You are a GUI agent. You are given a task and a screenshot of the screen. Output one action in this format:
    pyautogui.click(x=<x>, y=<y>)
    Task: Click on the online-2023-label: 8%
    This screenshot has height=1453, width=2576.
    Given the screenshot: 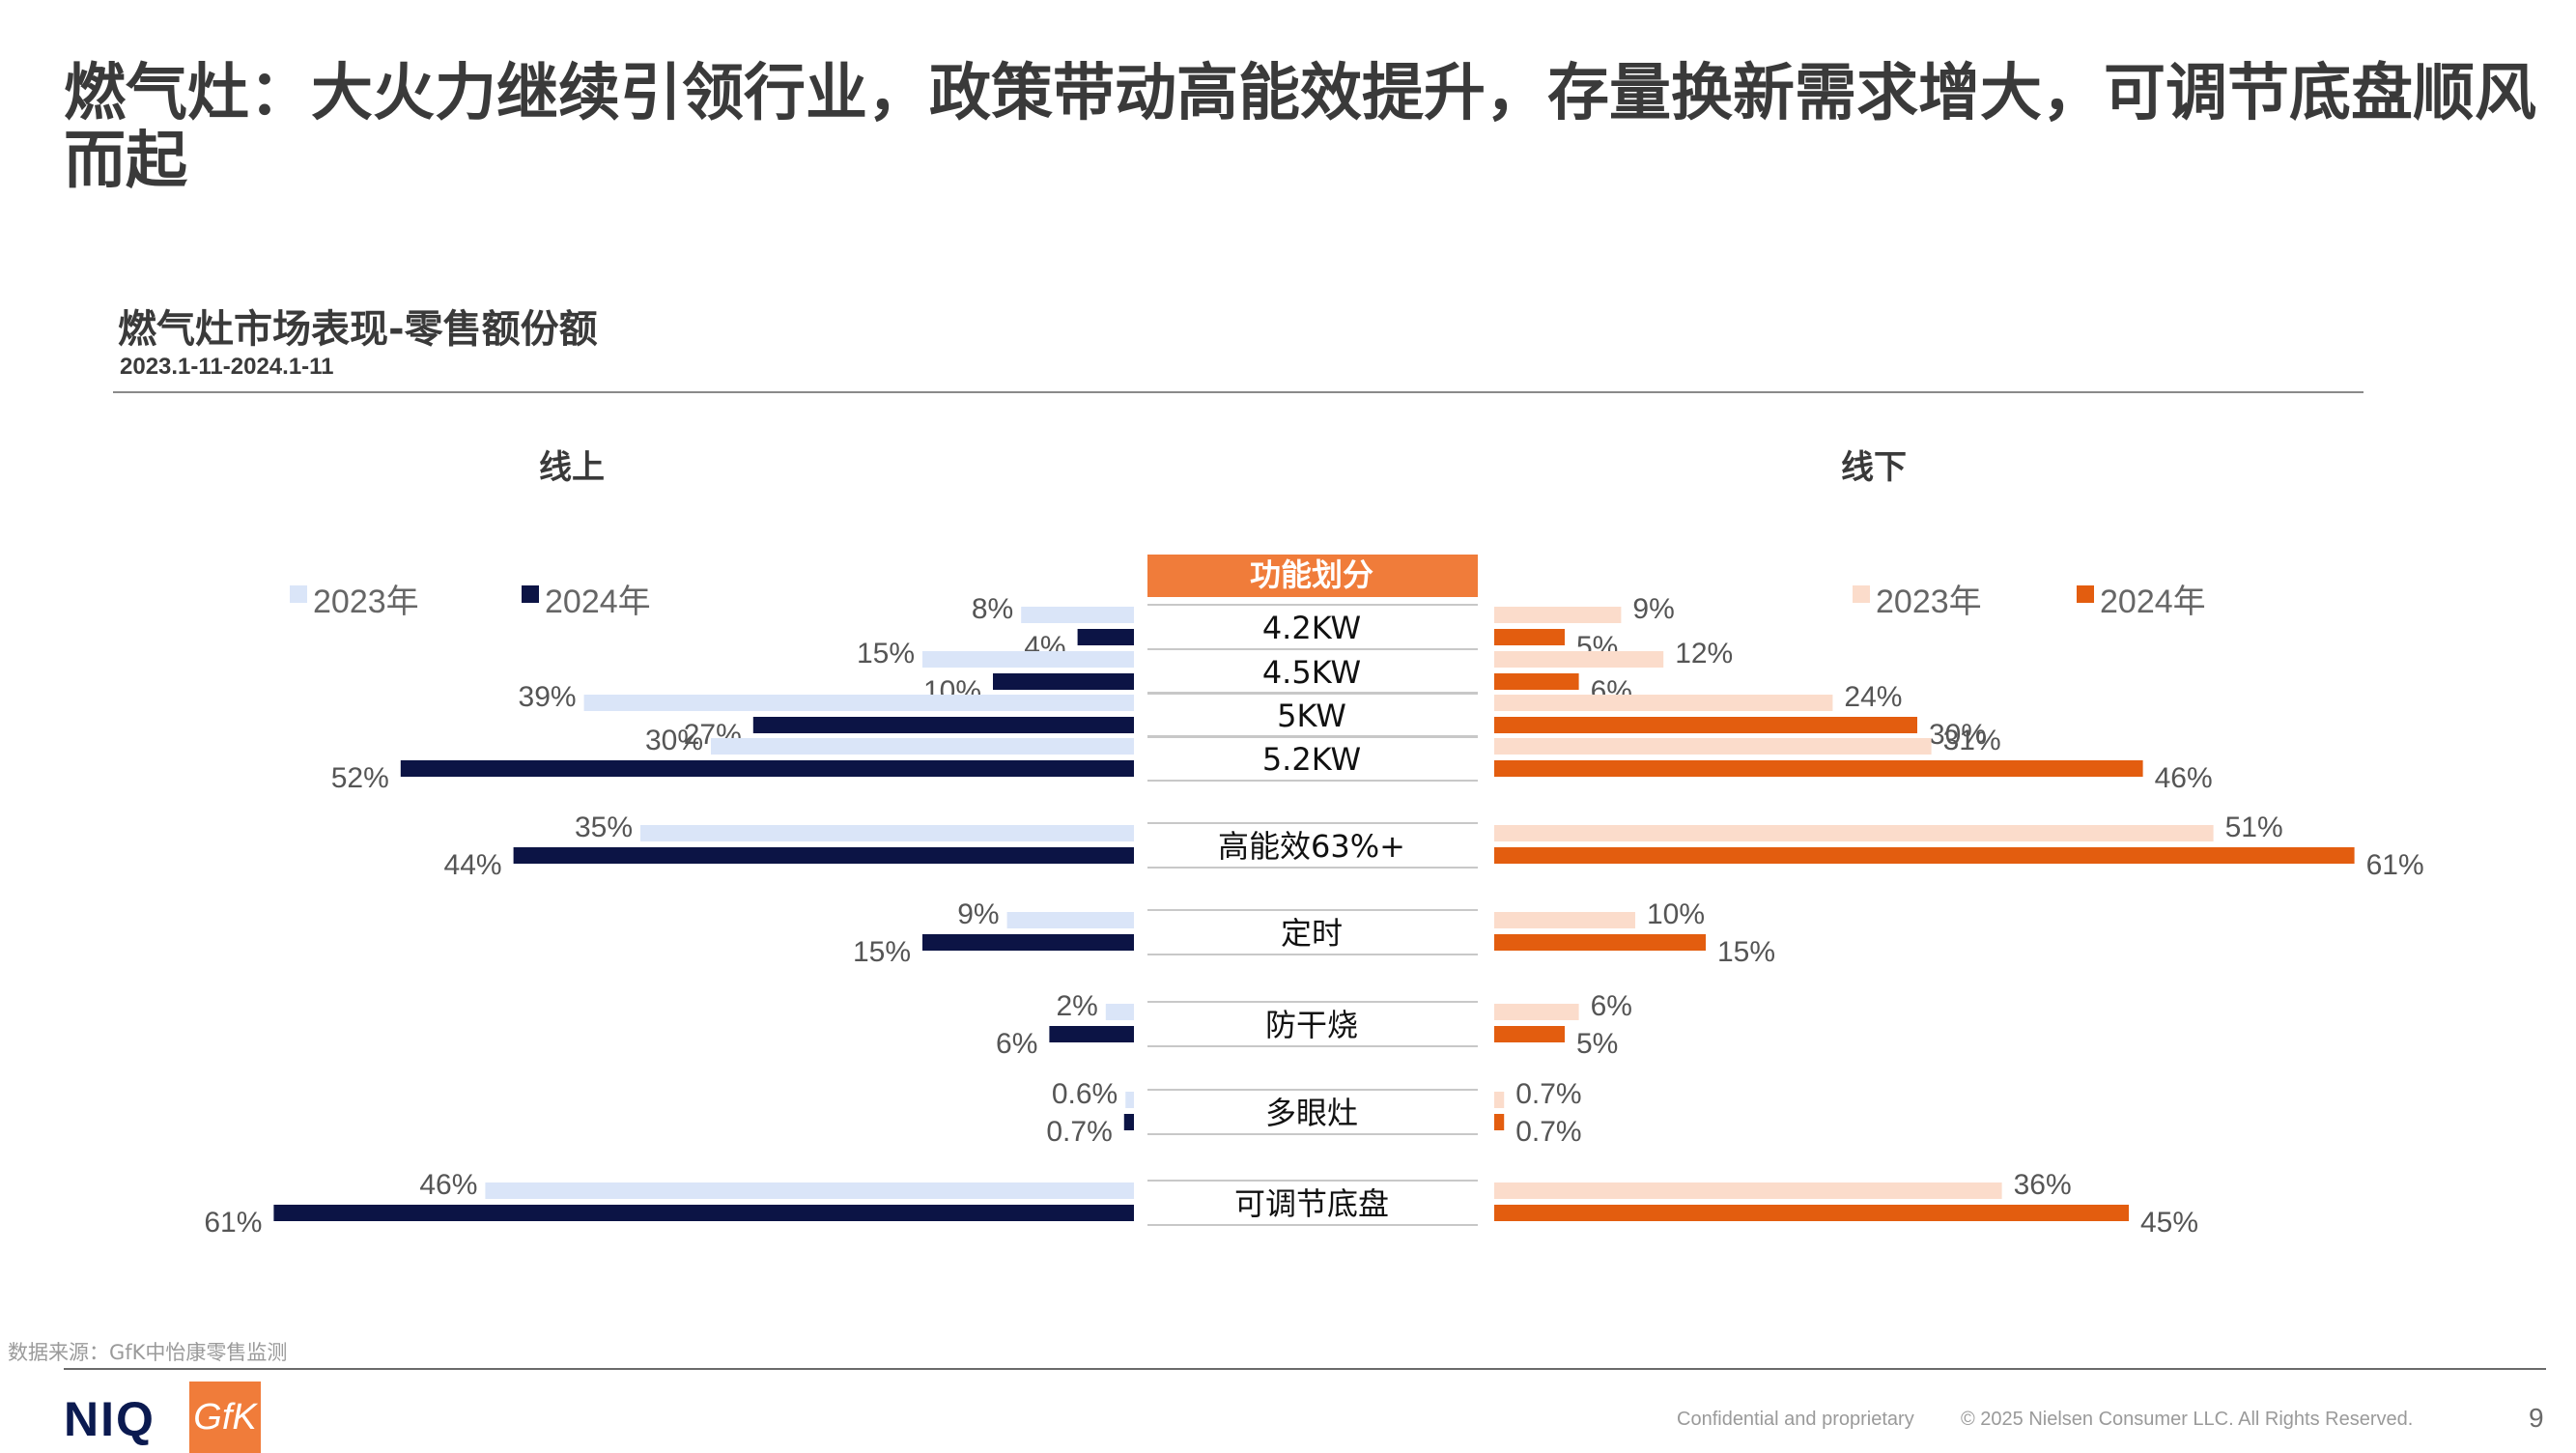 What is the action you would take?
    pyautogui.click(x=992, y=609)
    